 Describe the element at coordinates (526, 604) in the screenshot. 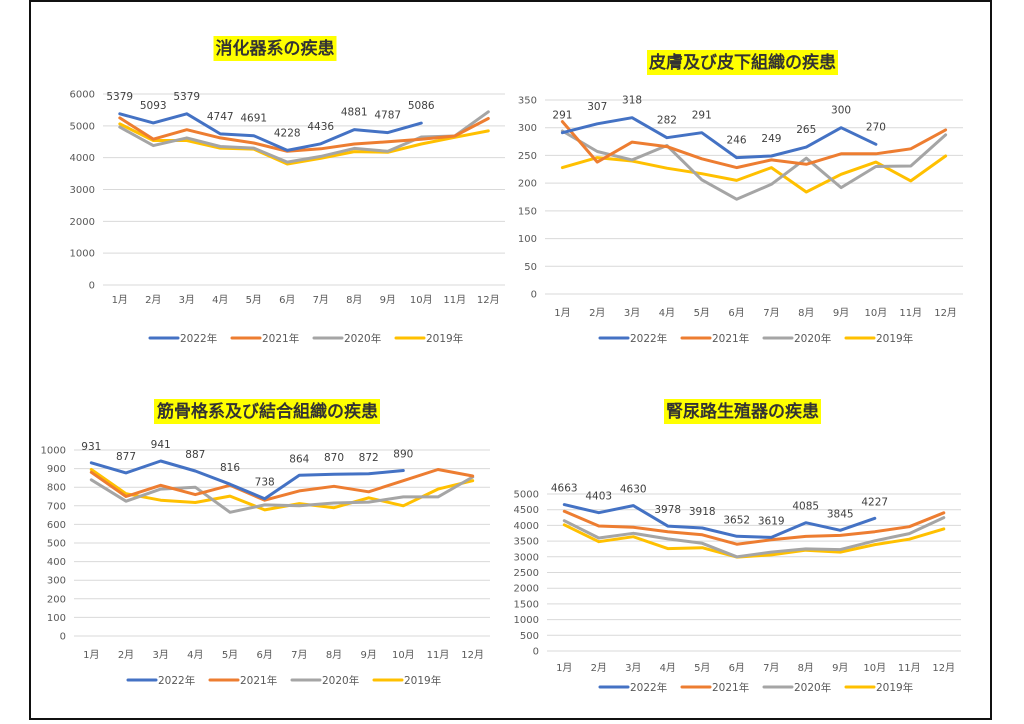

I see `y-tick-label: 1500` at that location.